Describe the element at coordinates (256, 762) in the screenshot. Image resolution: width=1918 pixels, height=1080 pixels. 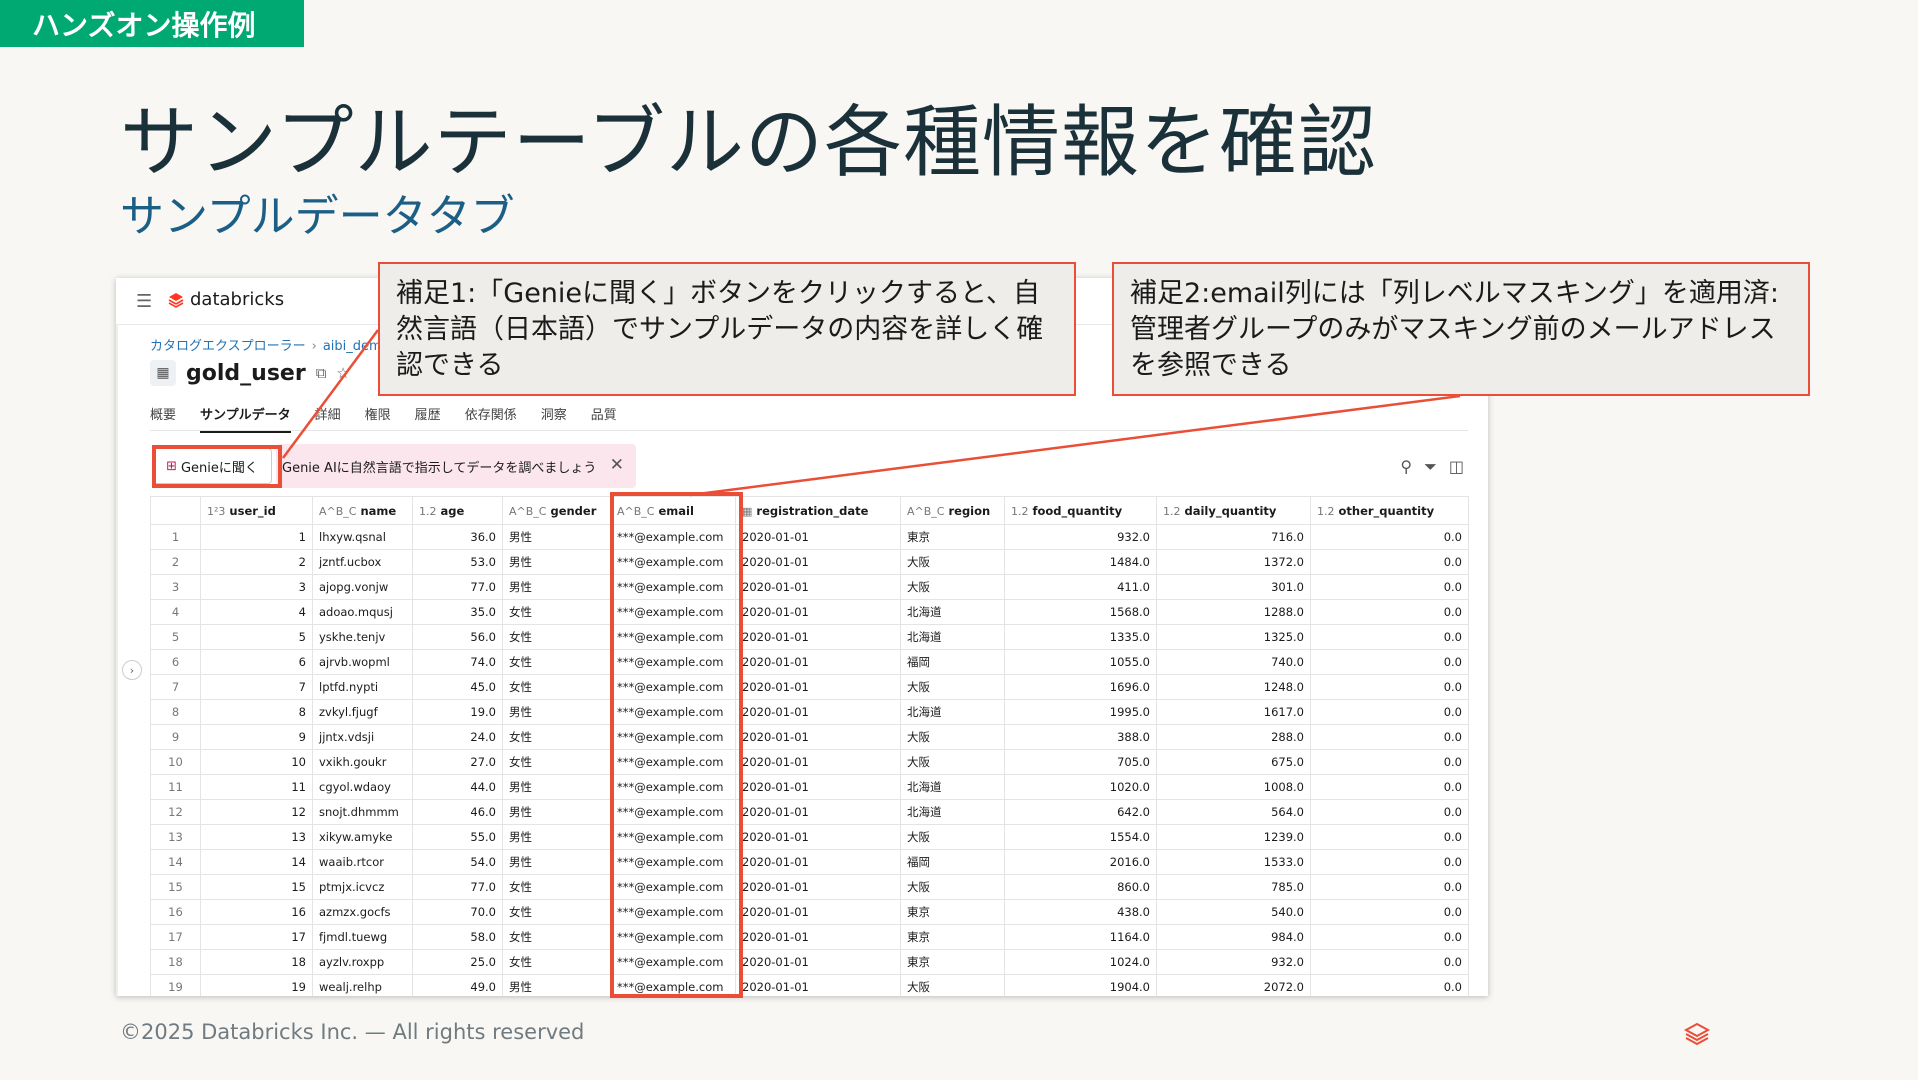
I see `cell-user-id: 10` at that location.